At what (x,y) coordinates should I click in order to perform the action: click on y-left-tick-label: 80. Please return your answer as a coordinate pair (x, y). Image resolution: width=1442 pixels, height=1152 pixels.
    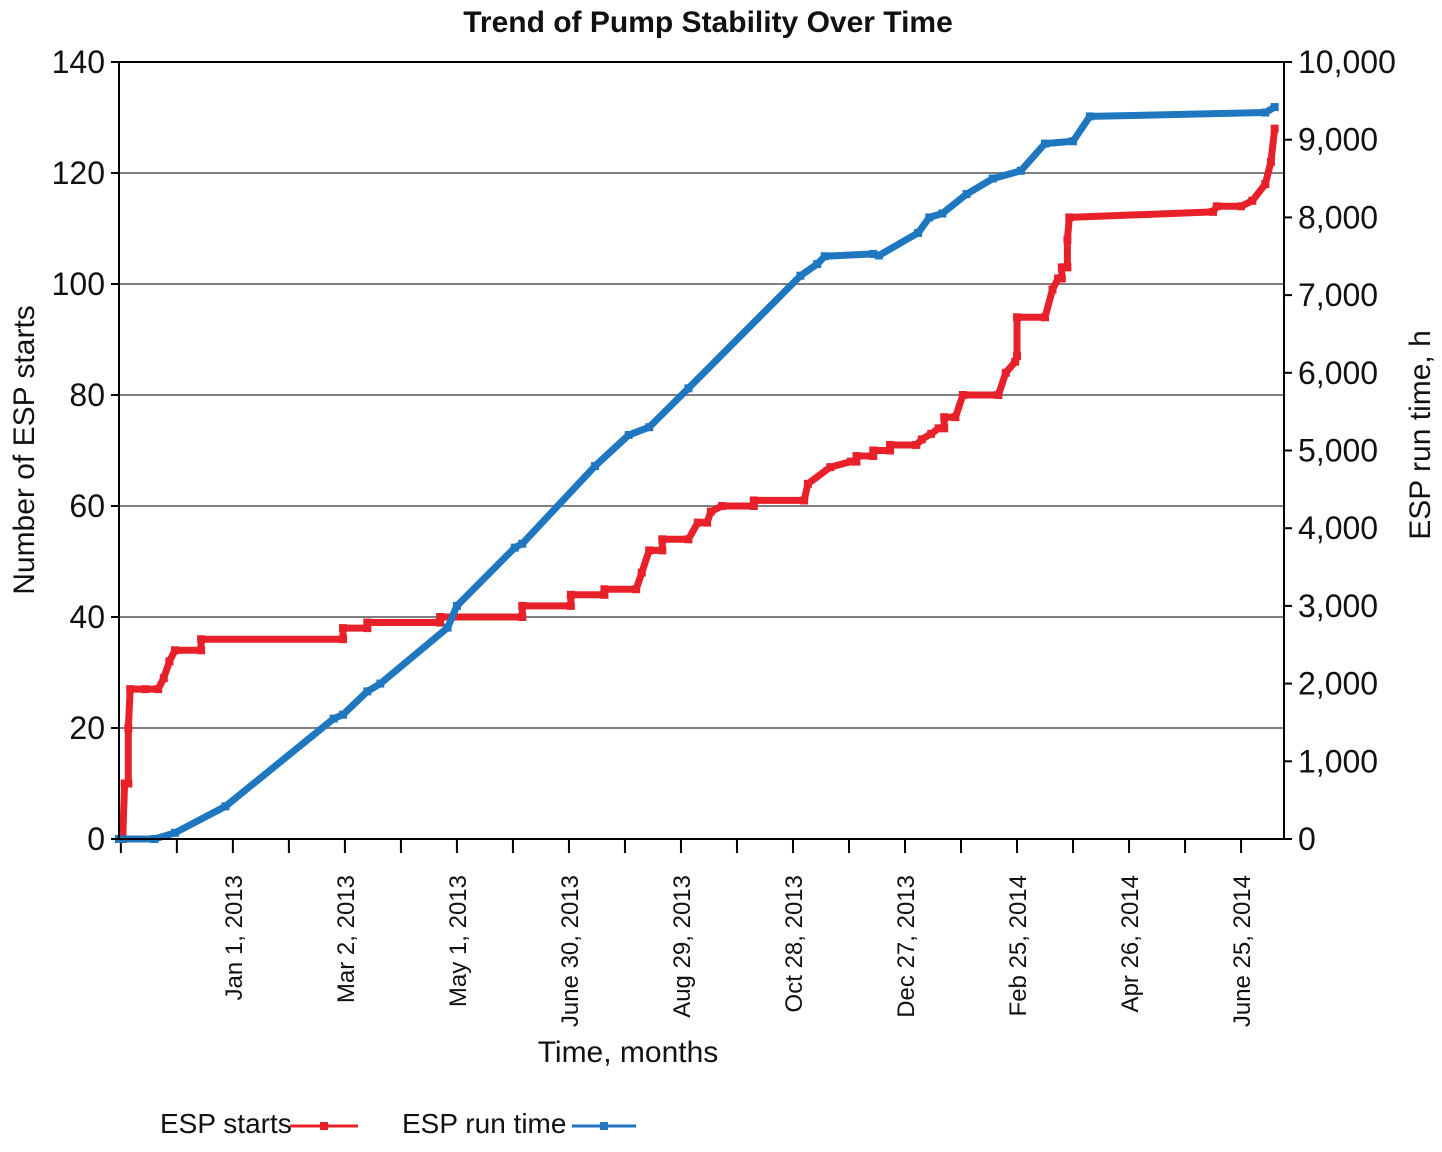
    Looking at the image, I should click on (87, 395).